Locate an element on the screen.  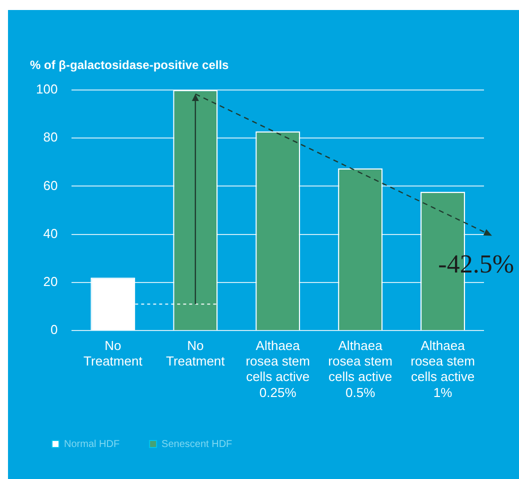
y-axis-title: % of β-galactosidase-positive cells is located at coordinates (129, 65).